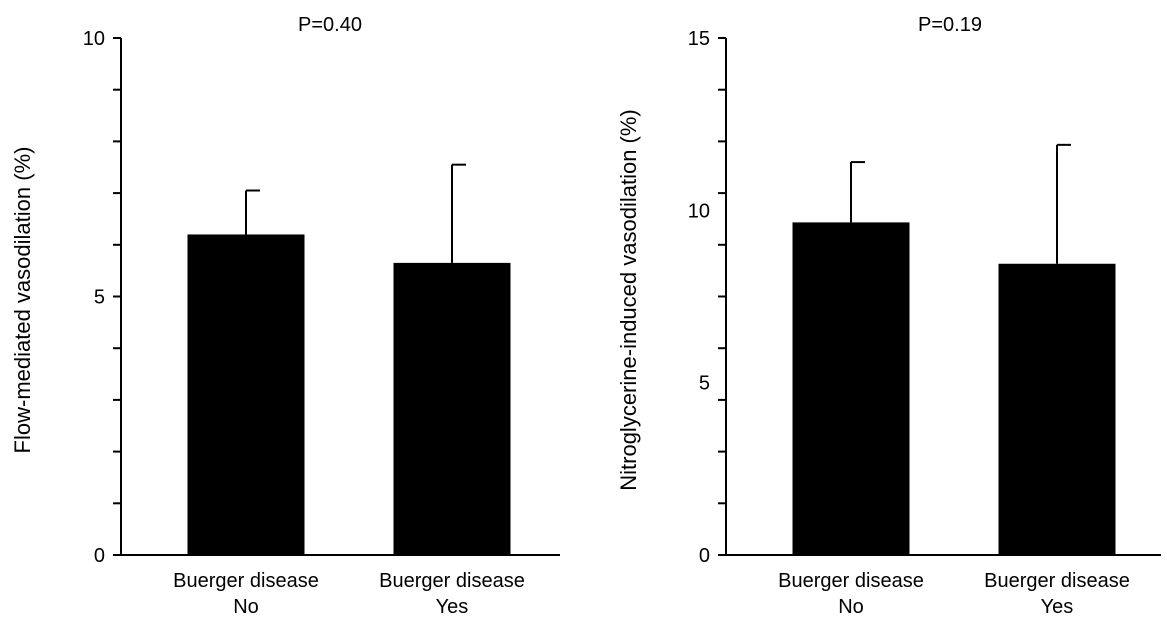 This screenshot has width=1167, height=623. I want to click on y-tick-label: 15, so click(699, 39).